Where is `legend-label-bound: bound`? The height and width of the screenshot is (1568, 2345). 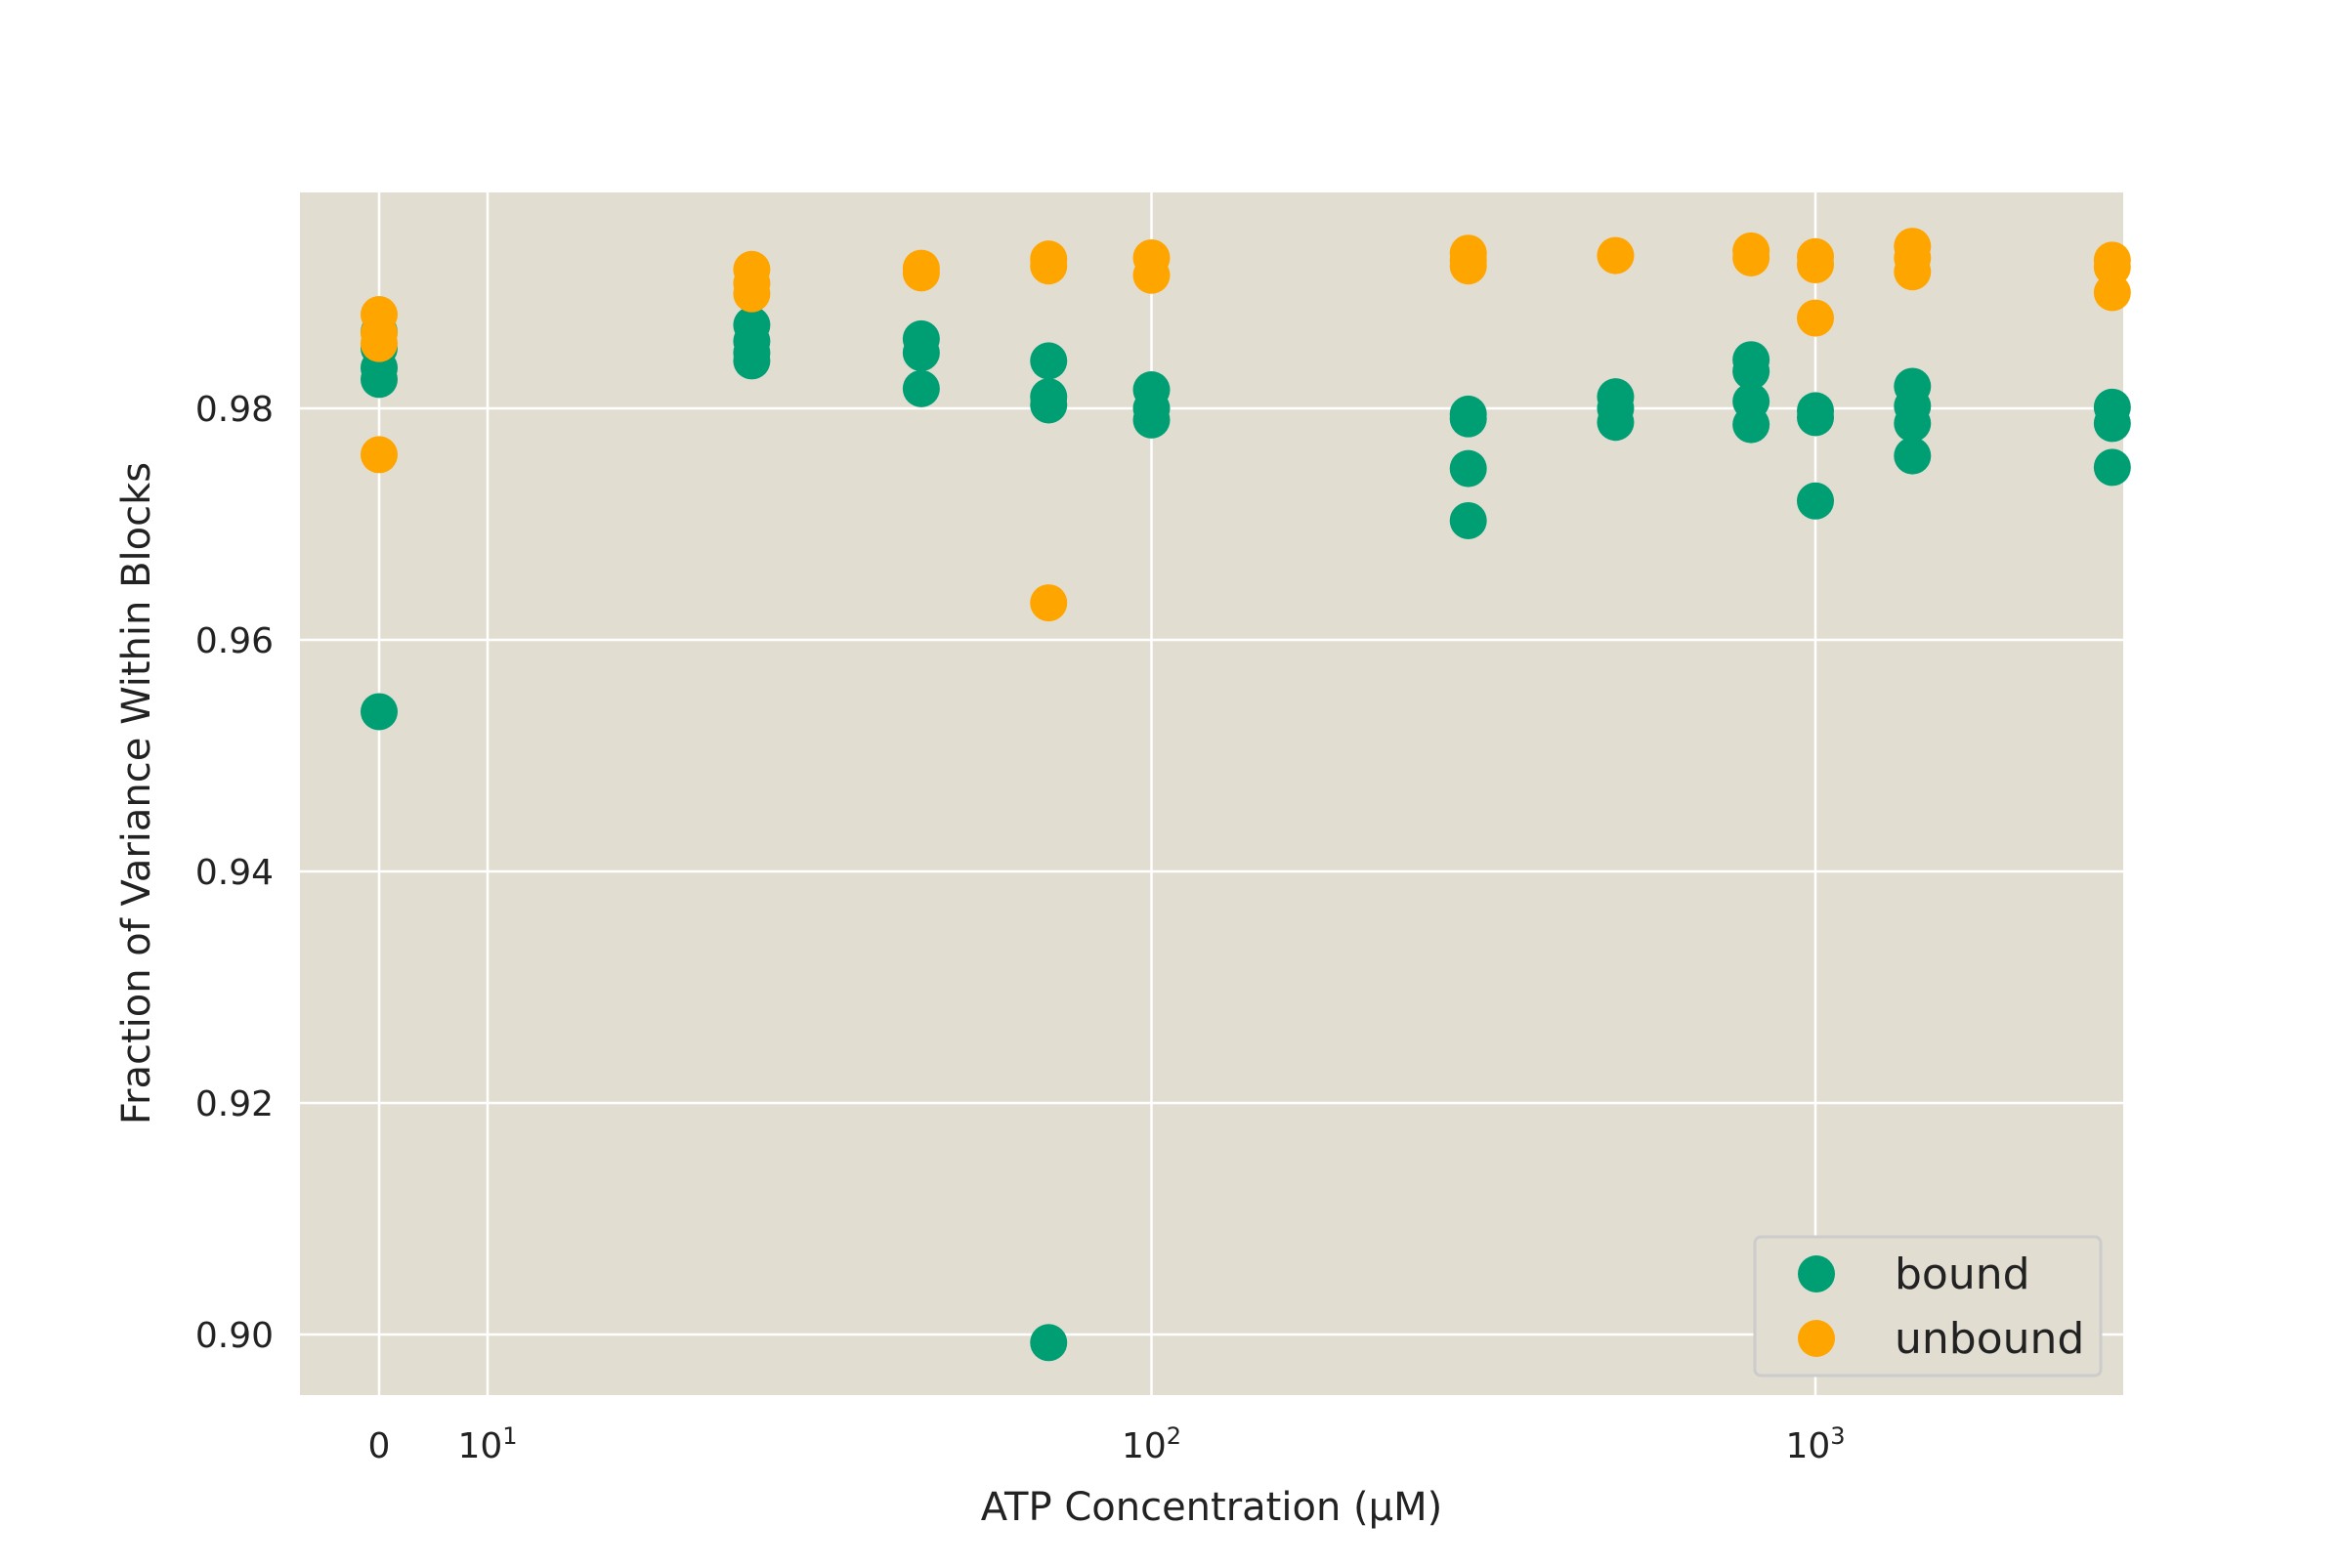 legend-label-bound: bound is located at coordinates (1962, 1274).